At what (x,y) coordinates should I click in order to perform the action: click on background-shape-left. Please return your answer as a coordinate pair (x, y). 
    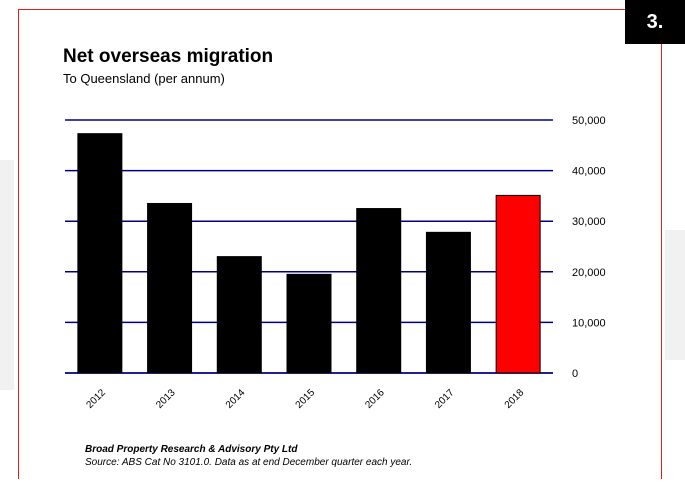
    Looking at the image, I should click on (7, 275).